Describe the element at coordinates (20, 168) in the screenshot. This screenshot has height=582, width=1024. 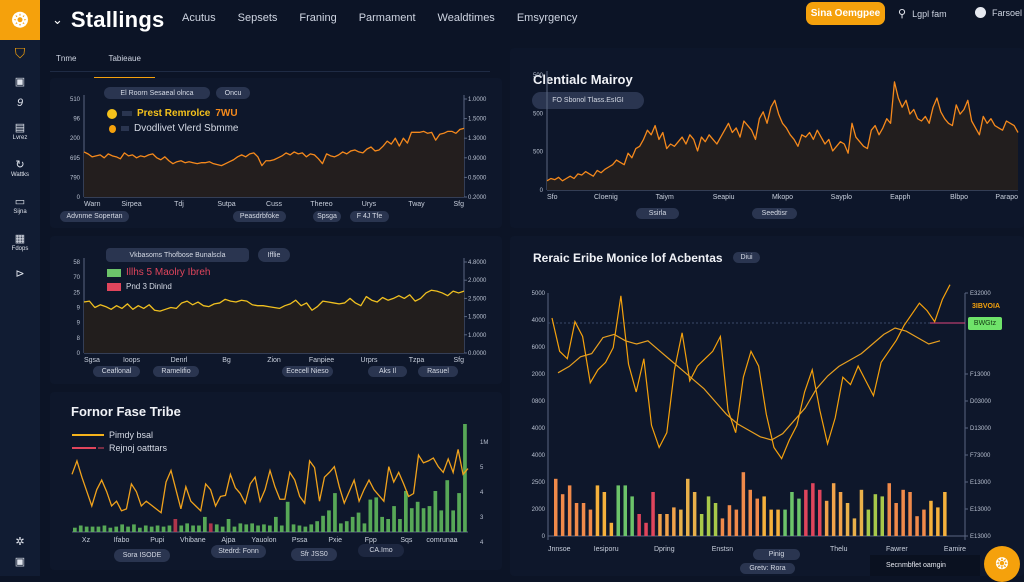
I see `sidebar-item-watch: ↻ Wattks` at that location.